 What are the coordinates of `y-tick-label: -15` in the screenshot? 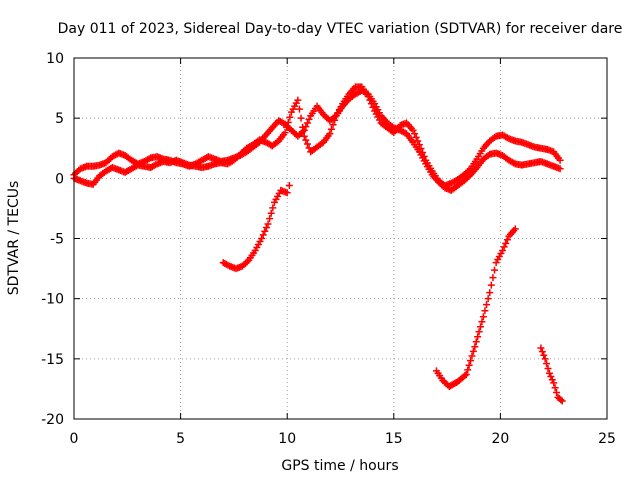 It's located at (52, 360).